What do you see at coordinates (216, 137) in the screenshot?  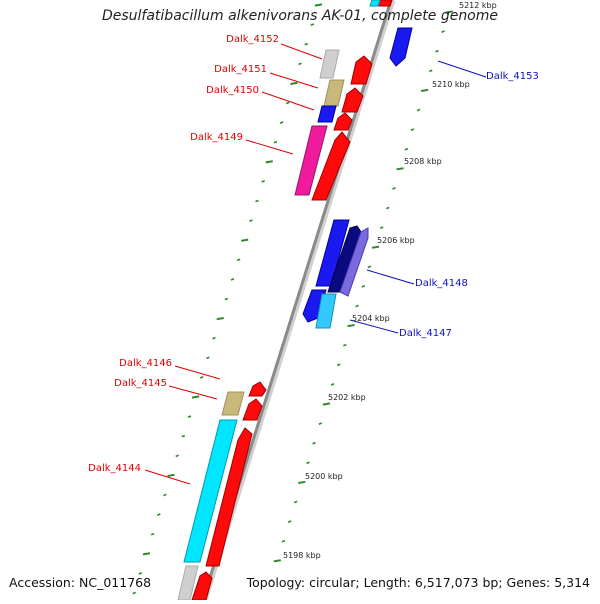 I see `gene-label-dalk-4149: Dalk_4149` at bounding box center [216, 137].